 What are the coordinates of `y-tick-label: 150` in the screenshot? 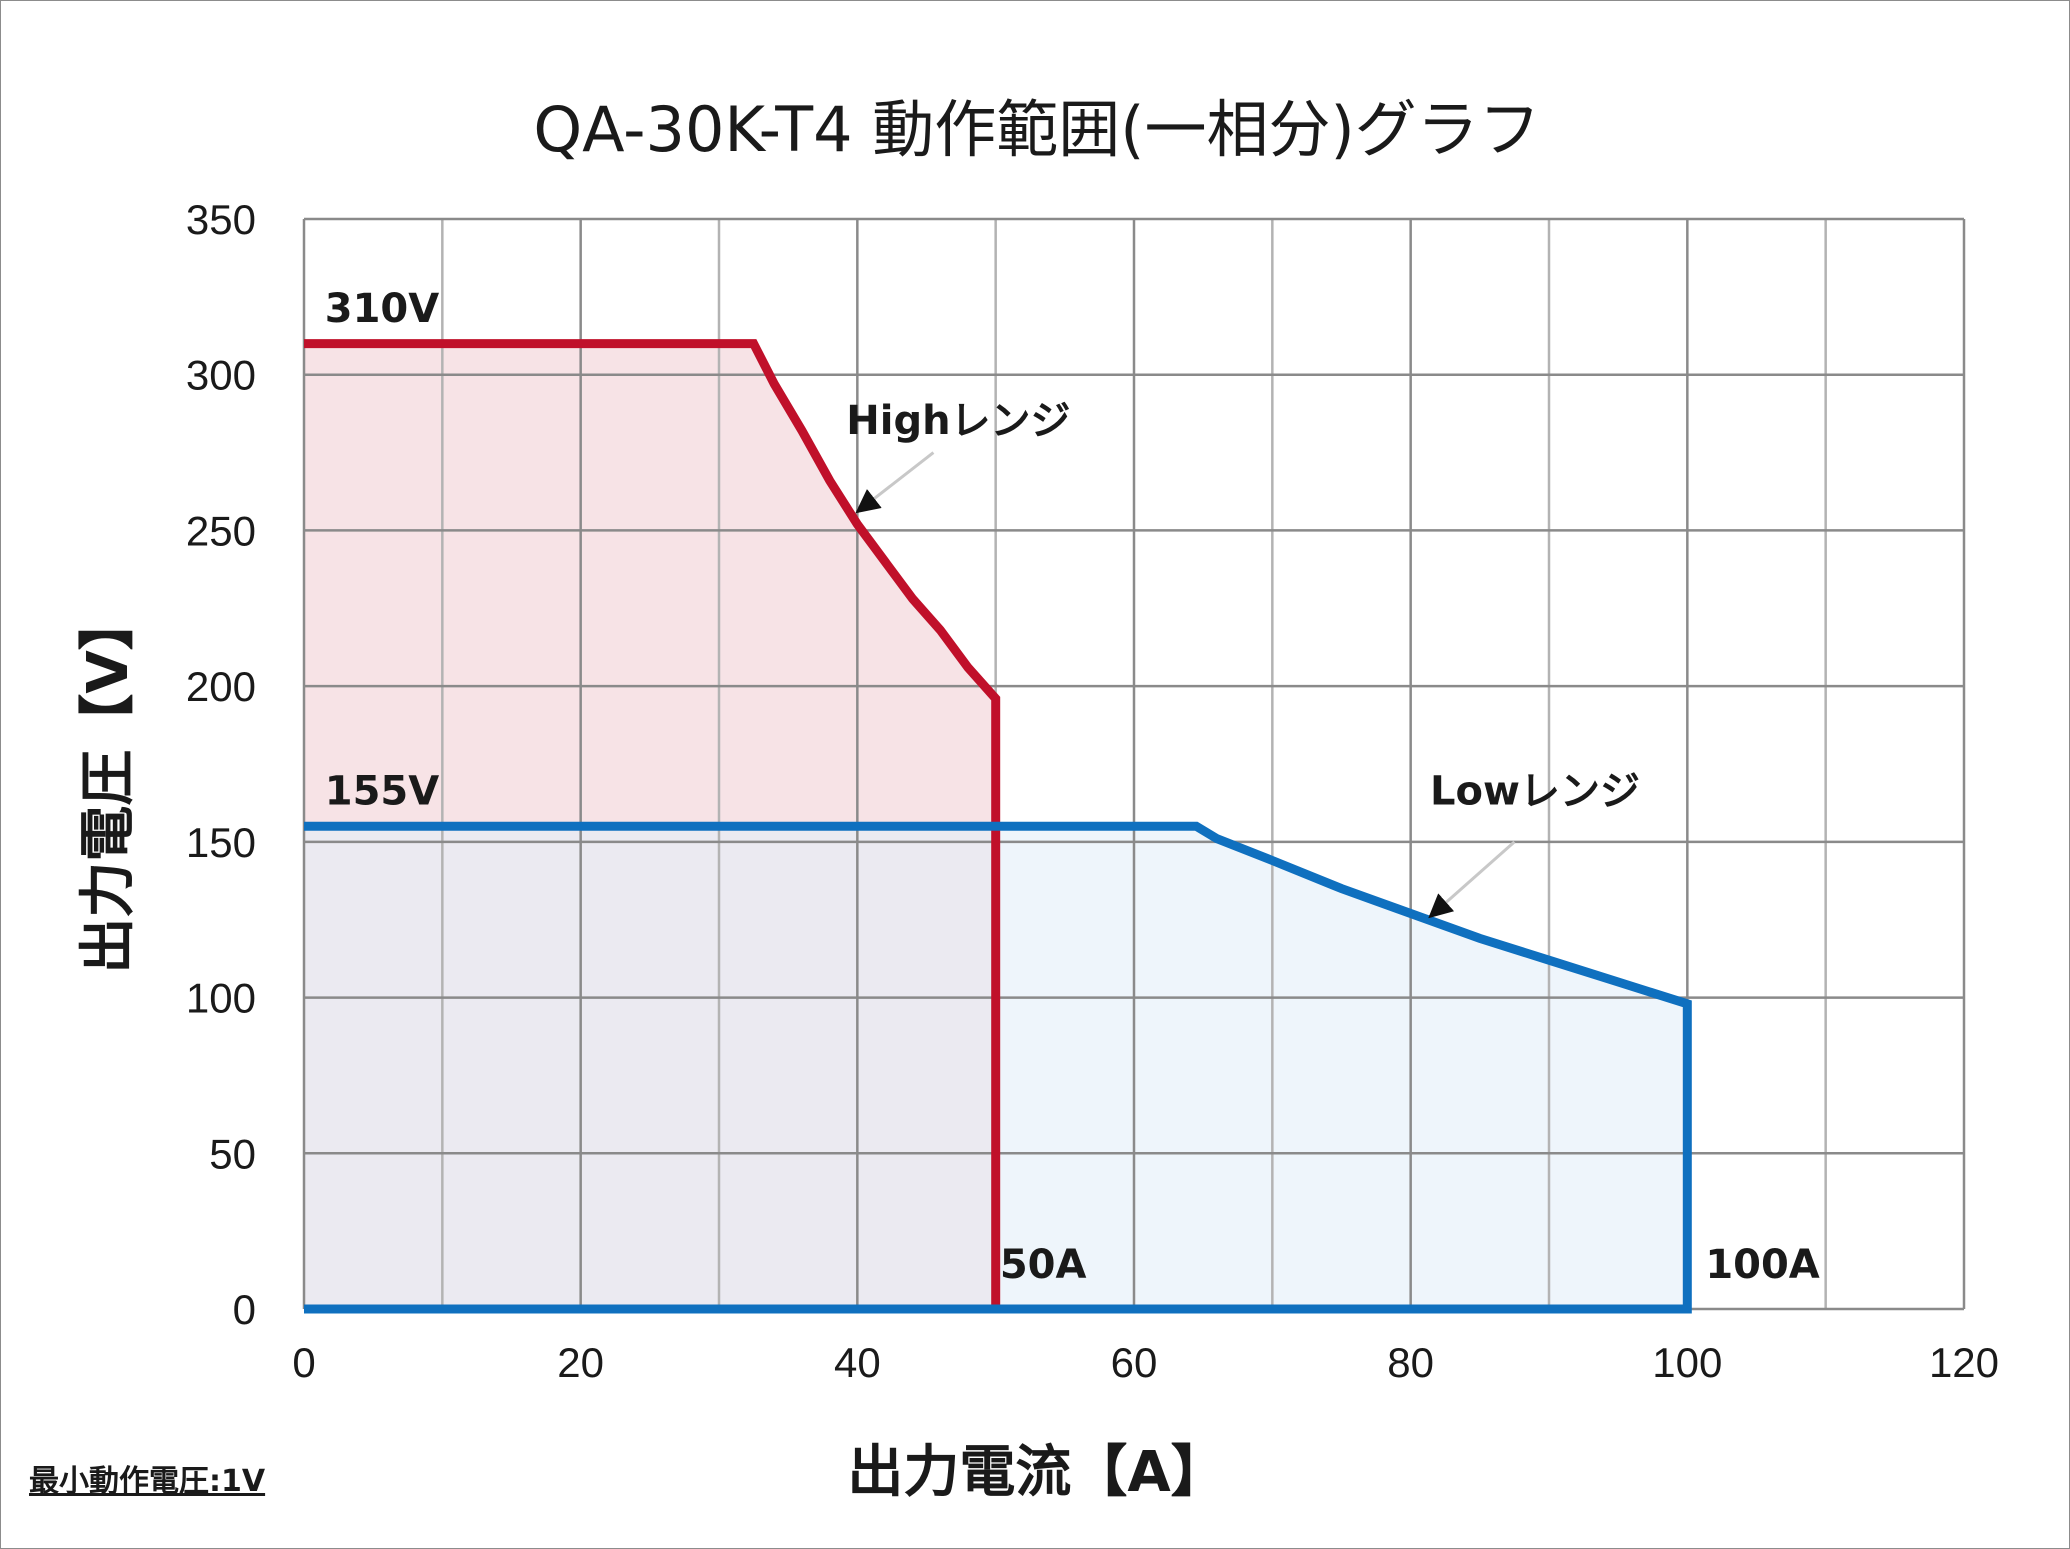 It's located at (221, 842).